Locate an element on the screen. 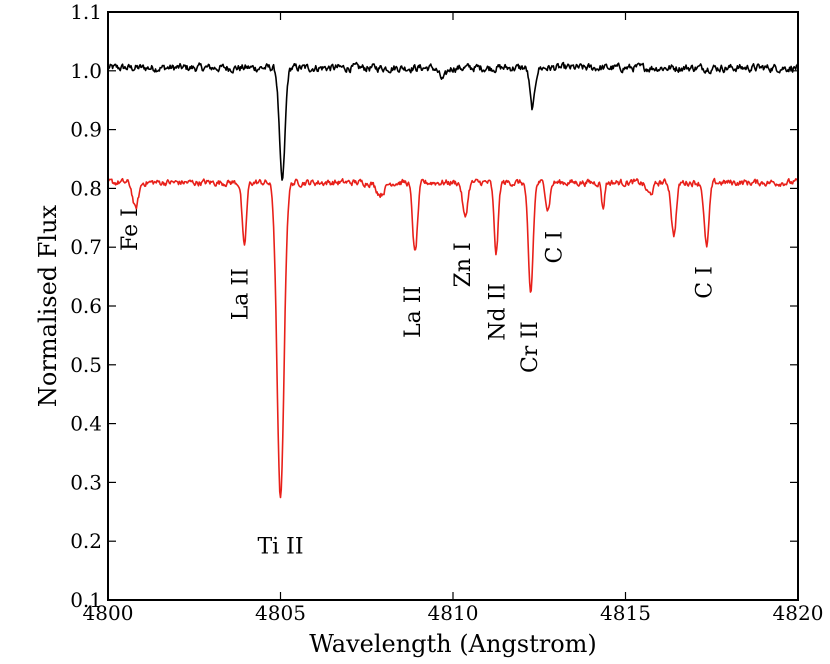  y-tick-label: 0.8 is located at coordinates (86, 188).